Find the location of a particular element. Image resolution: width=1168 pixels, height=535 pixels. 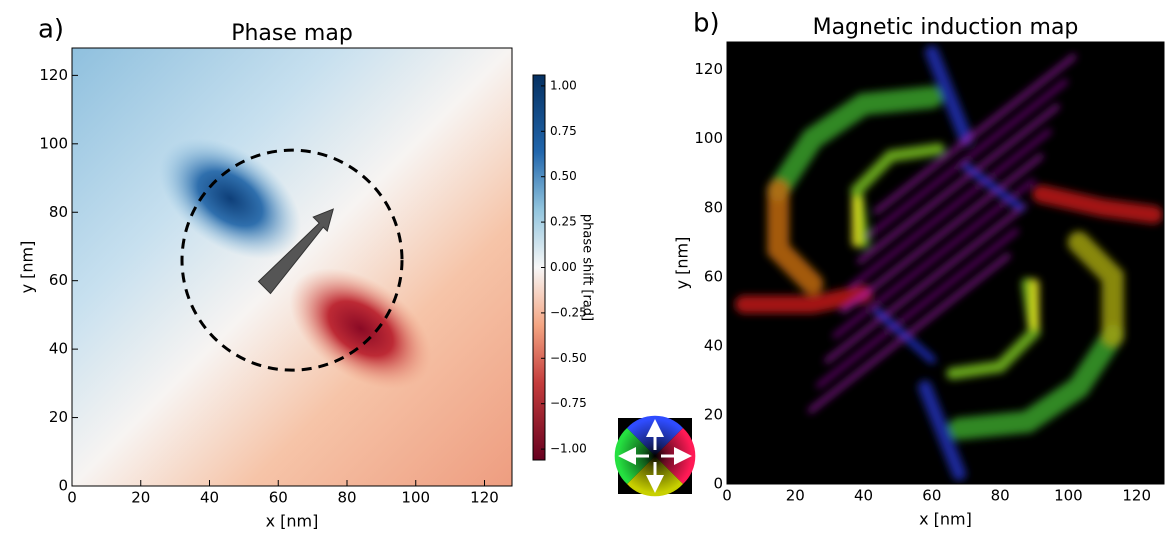

colorbar-tick-label: −1.00 is located at coordinates (568, 449).